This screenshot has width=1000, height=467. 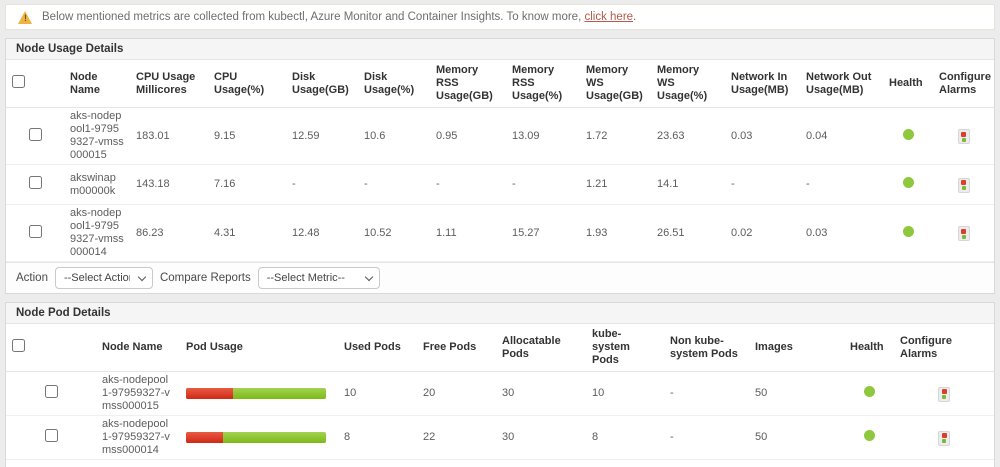 I want to click on memory-rss-usage-gb-cell: 0.95, so click(x=447, y=135).